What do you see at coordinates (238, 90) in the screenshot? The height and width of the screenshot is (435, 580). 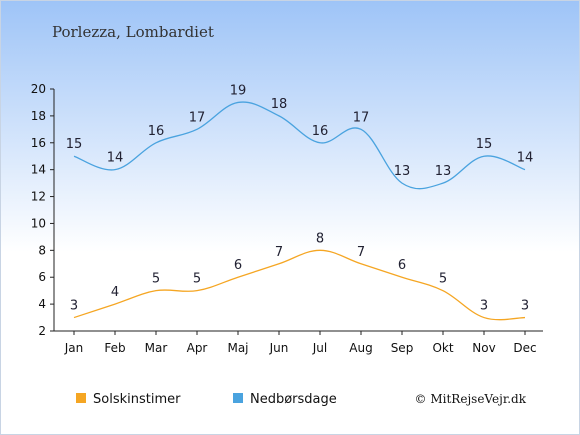 I see `data-label-nedborsdage: 19` at bounding box center [238, 90].